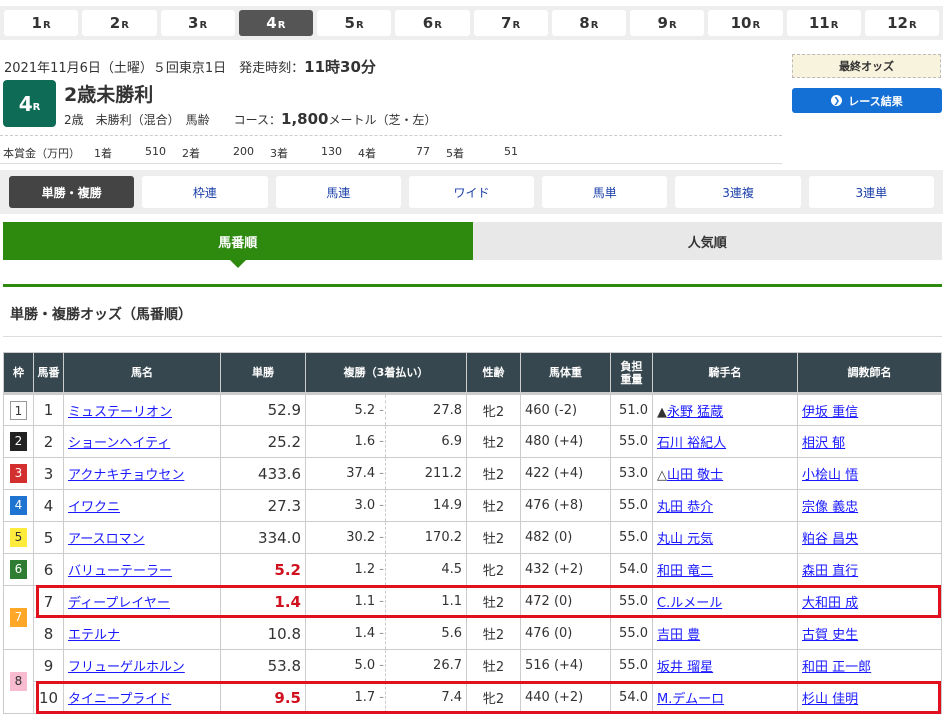 This screenshot has height=727, width=943. I want to click on trainer-link: 粕谷 昌央, so click(830, 539).